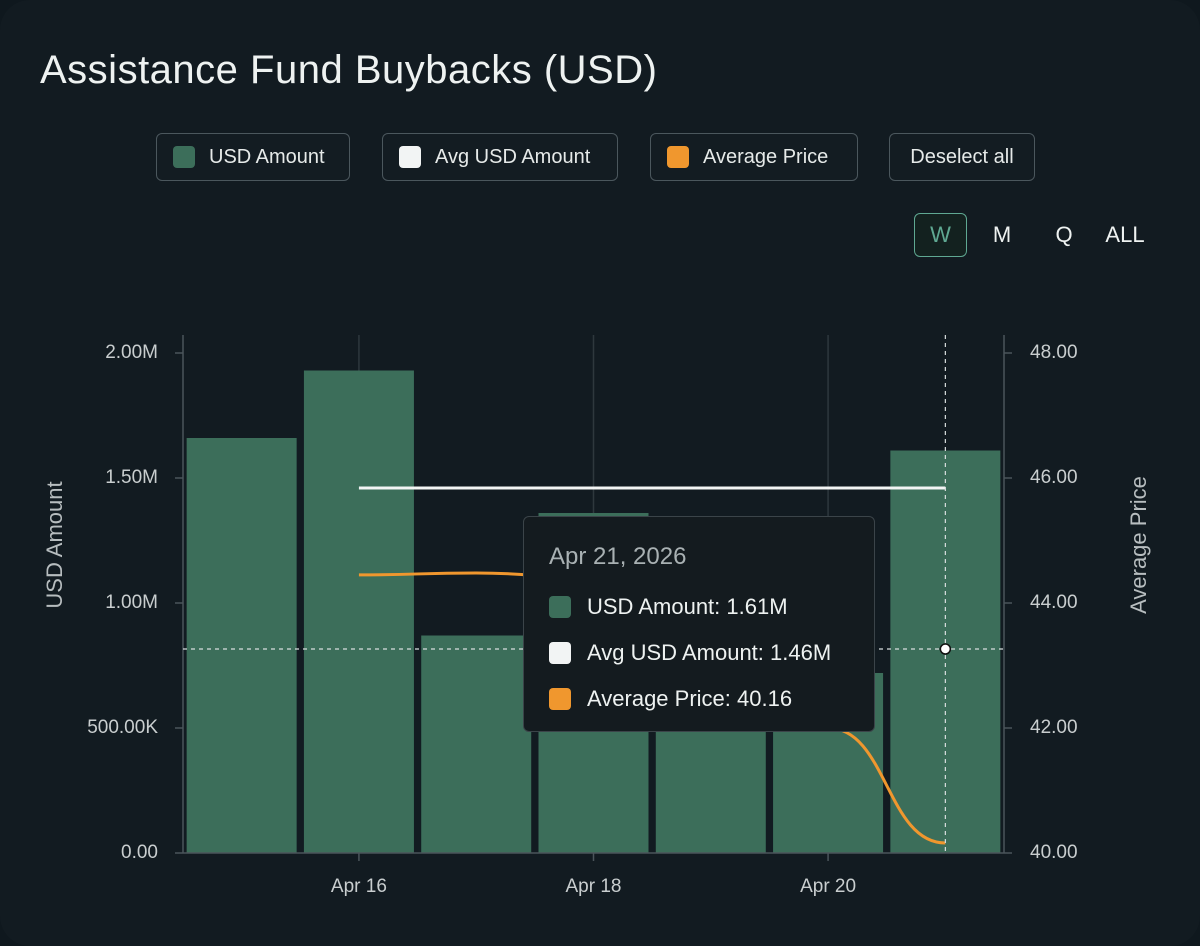  I want to click on y-axis-title: USD Amount, so click(54, 544).